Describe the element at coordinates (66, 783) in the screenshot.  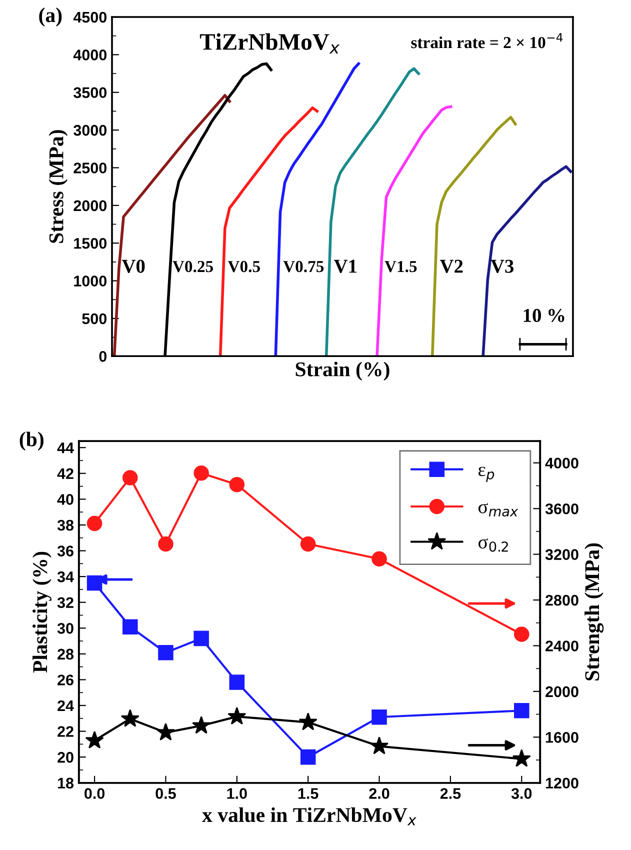
I see `y-tick-label: 18` at that location.